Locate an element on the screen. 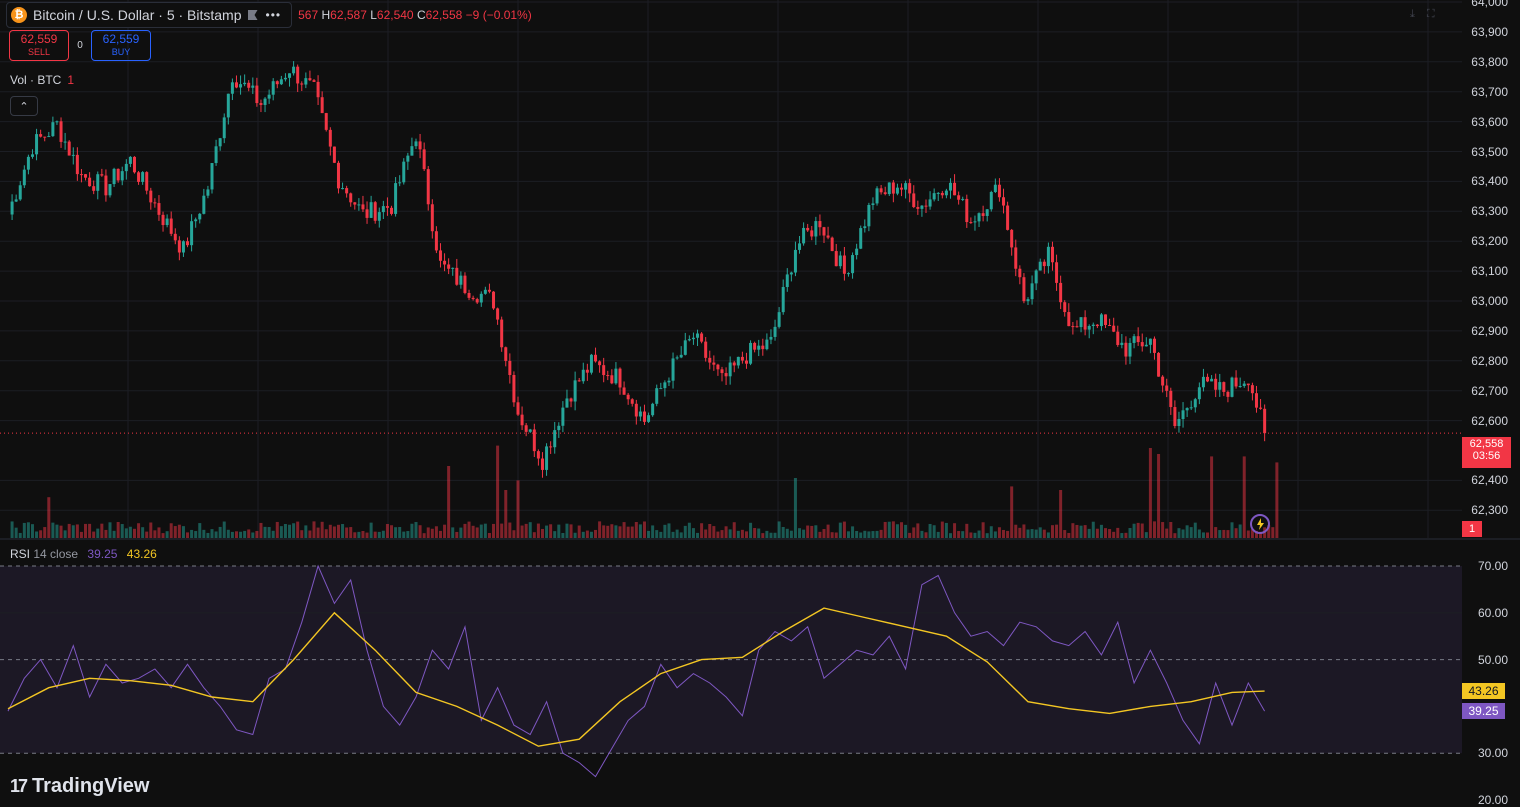  collapse-legend-button: ⌃ is located at coordinates (24, 106).